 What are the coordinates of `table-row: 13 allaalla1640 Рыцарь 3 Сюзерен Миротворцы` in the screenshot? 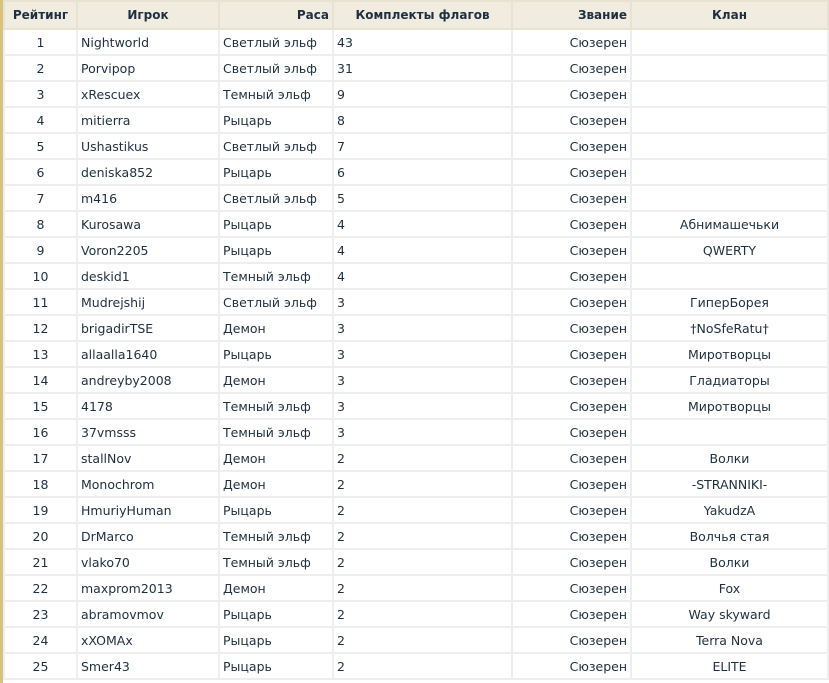 It's located at (416, 354).